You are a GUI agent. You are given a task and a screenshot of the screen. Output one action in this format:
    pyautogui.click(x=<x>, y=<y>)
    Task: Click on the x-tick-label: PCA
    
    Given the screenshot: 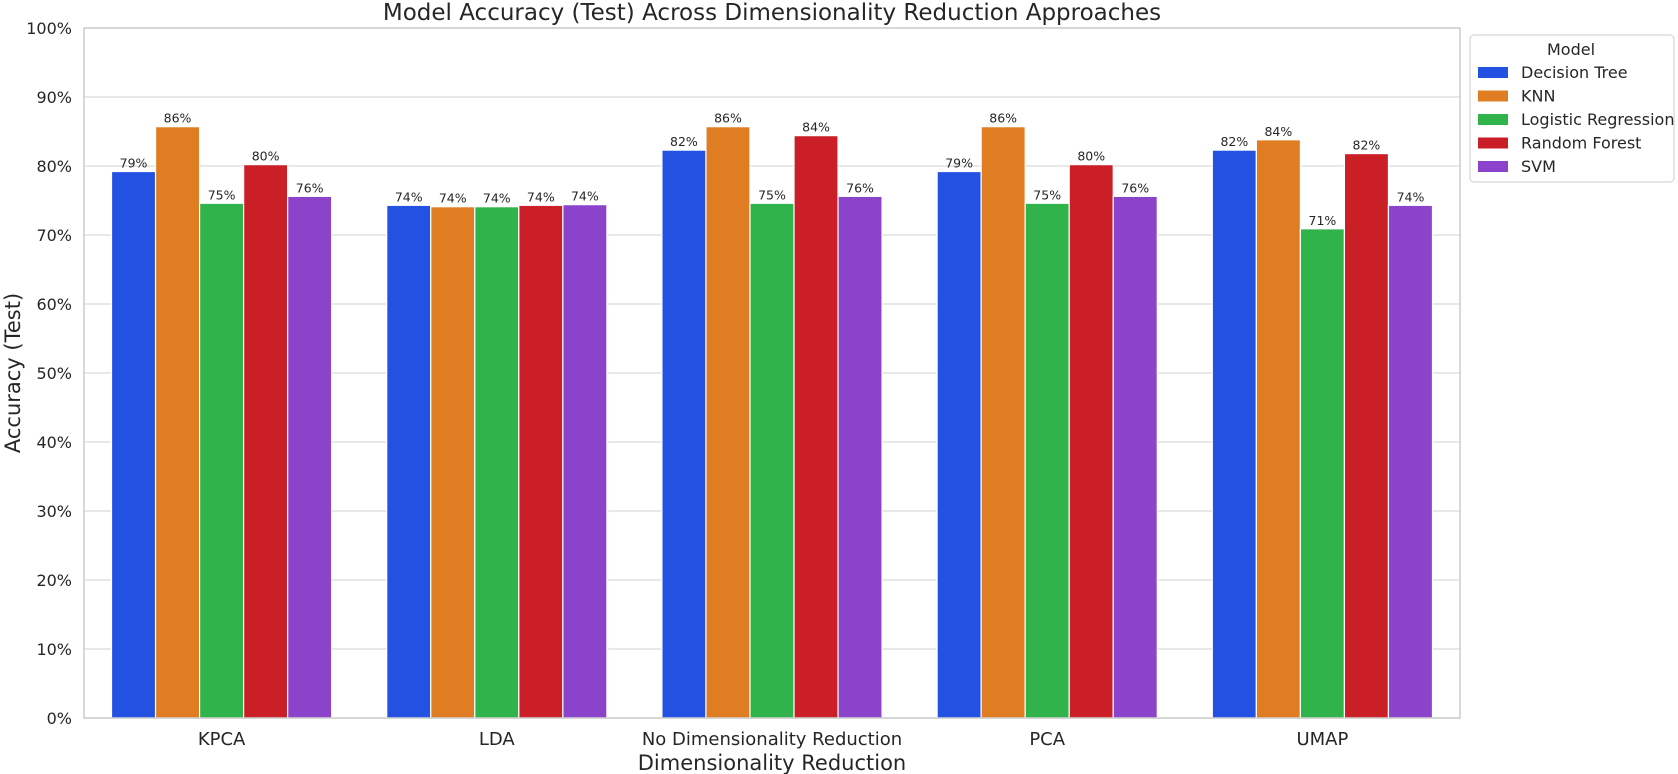 What is the action you would take?
    pyautogui.click(x=1047, y=739)
    